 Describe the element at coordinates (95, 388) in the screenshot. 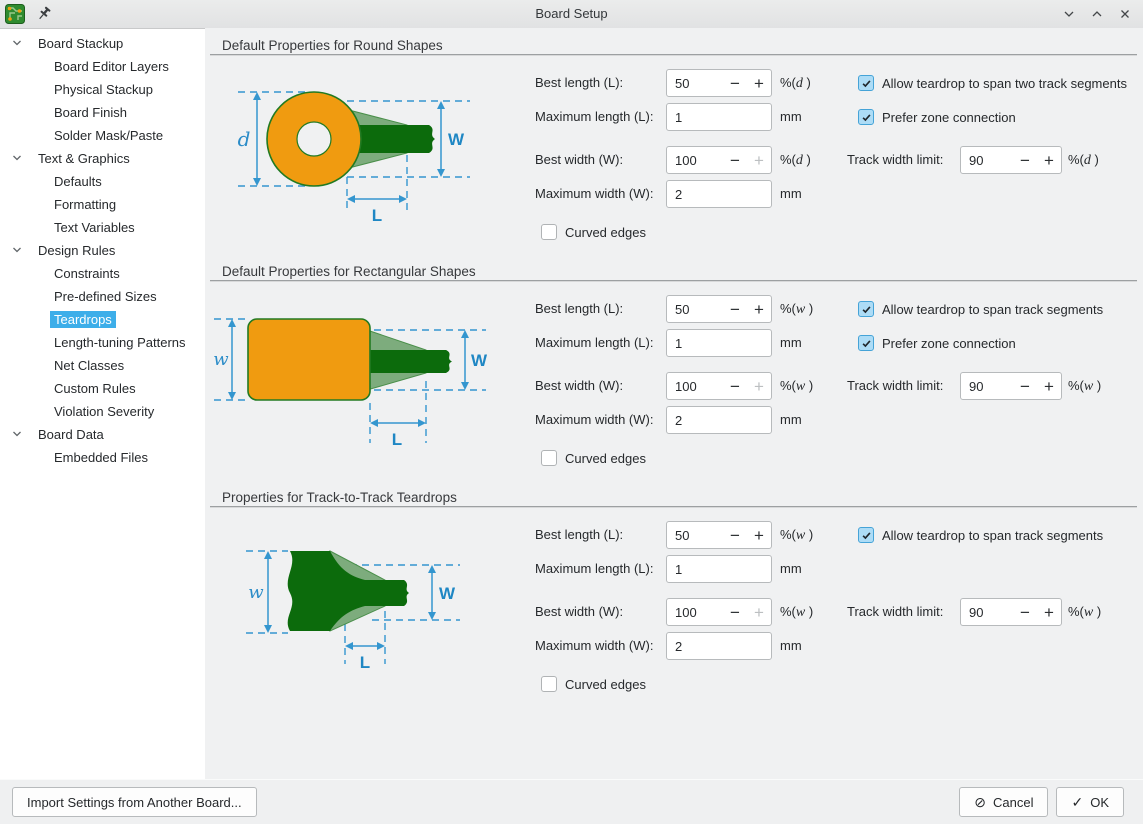

I see `sidebar-item-custom-rules: Custom Rules` at that location.